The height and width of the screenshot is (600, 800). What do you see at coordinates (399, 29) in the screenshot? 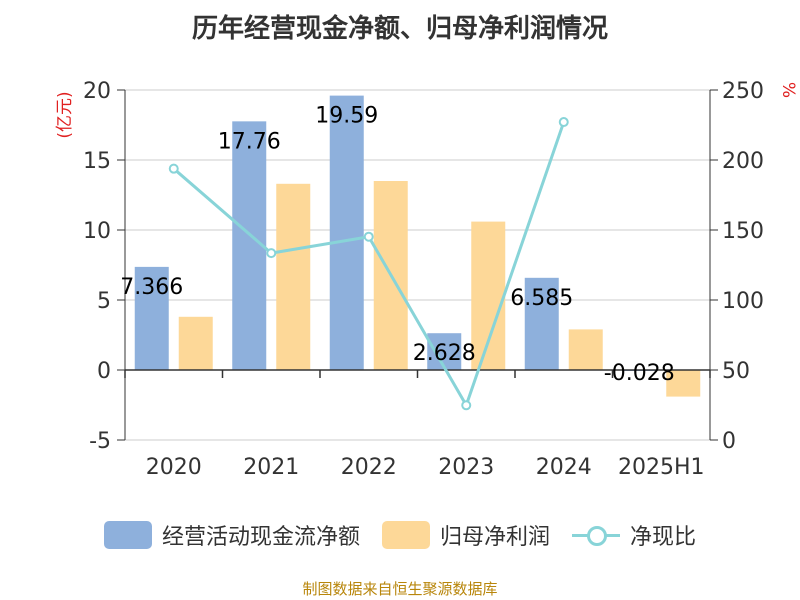
I see `chart-title: 历年经营现金净额、归母净利润情况` at bounding box center [399, 29].